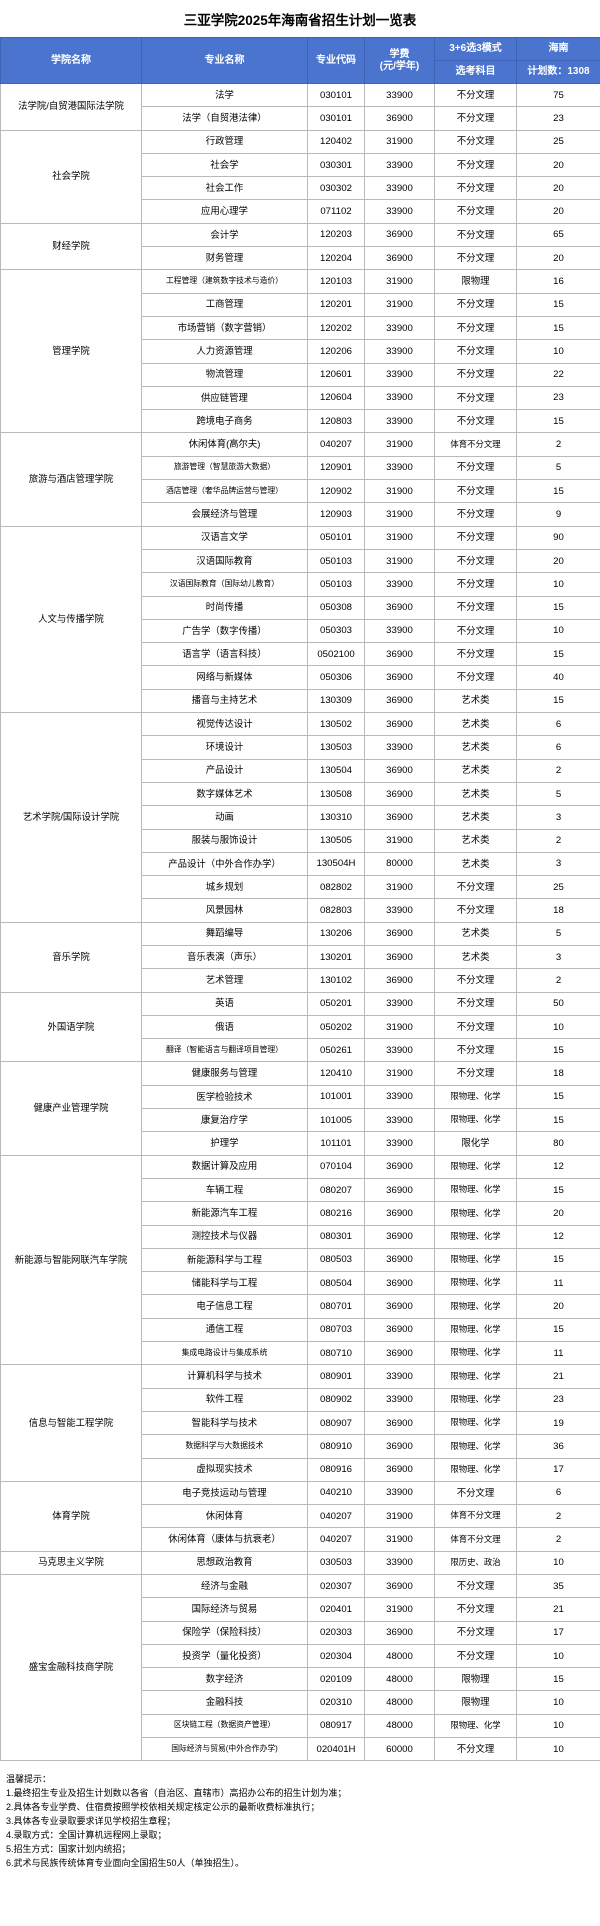 This screenshot has width=600, height=1926. I want to click on cell-quota: 75, so click(558, 95).